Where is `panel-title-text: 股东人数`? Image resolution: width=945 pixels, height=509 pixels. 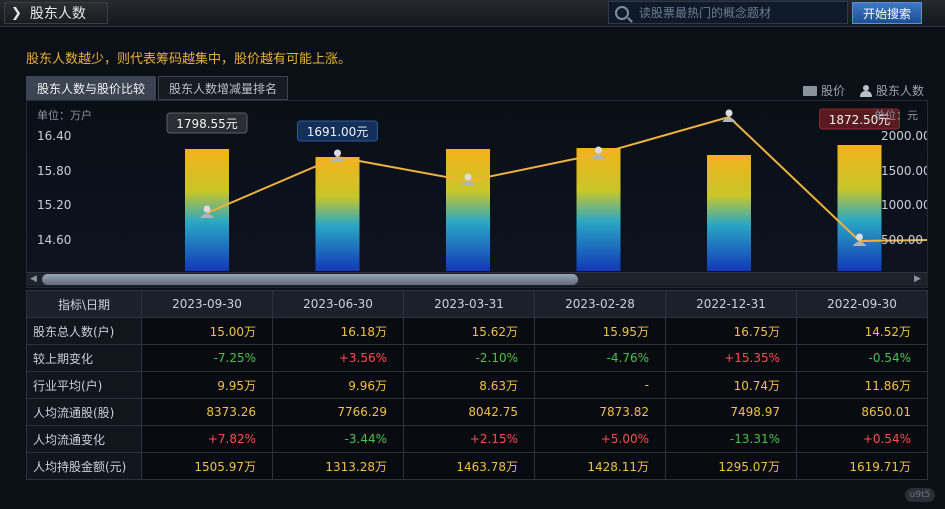
panel-title-text: 股东人数 is located at coordinates (57, 14).